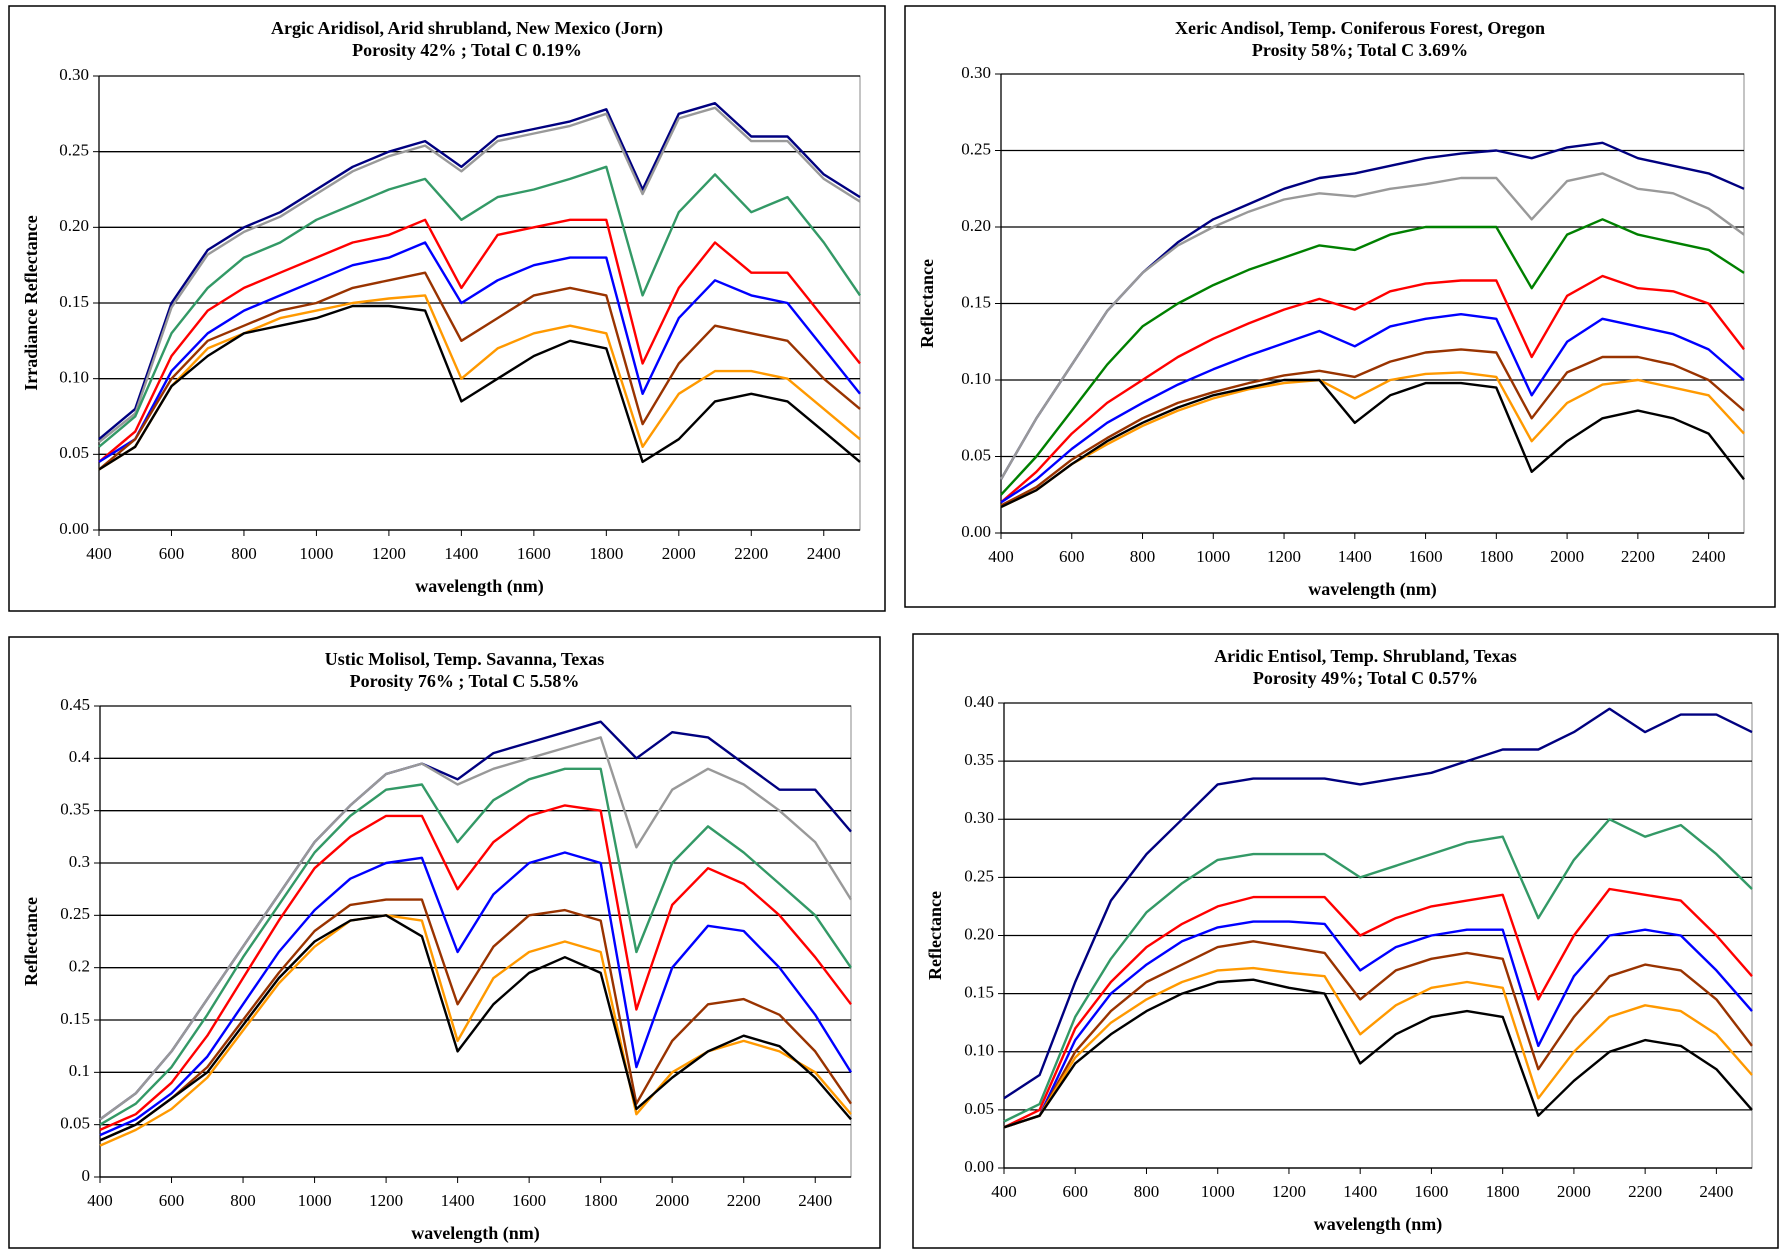 This screenshot has height=1251, width=1785. What do you see at coordinates (75, 704) in the screenshot?
I see `y-tick-label: 0.45` at bounding box center [75, 704].